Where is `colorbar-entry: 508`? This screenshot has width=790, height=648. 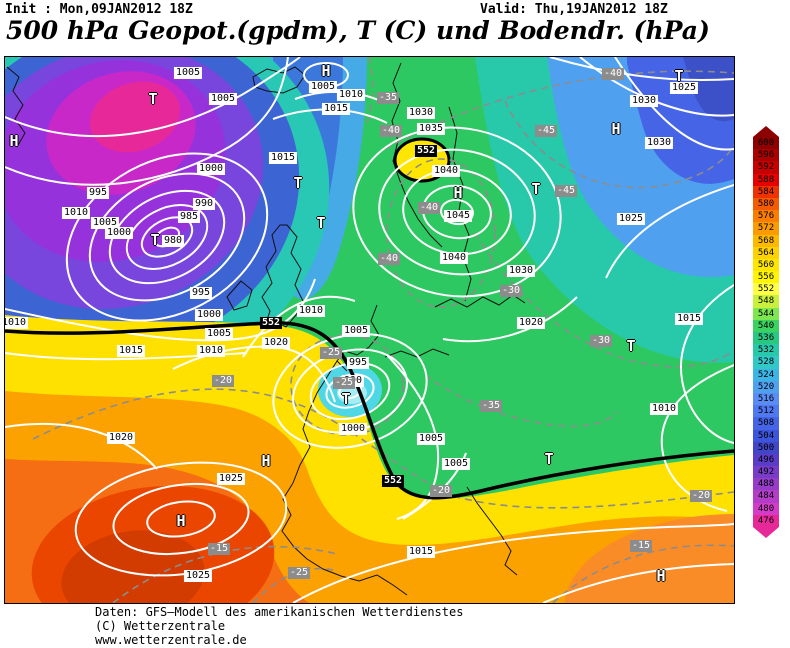 colorbar-entry: 508 is located at coordinates (766, 423).